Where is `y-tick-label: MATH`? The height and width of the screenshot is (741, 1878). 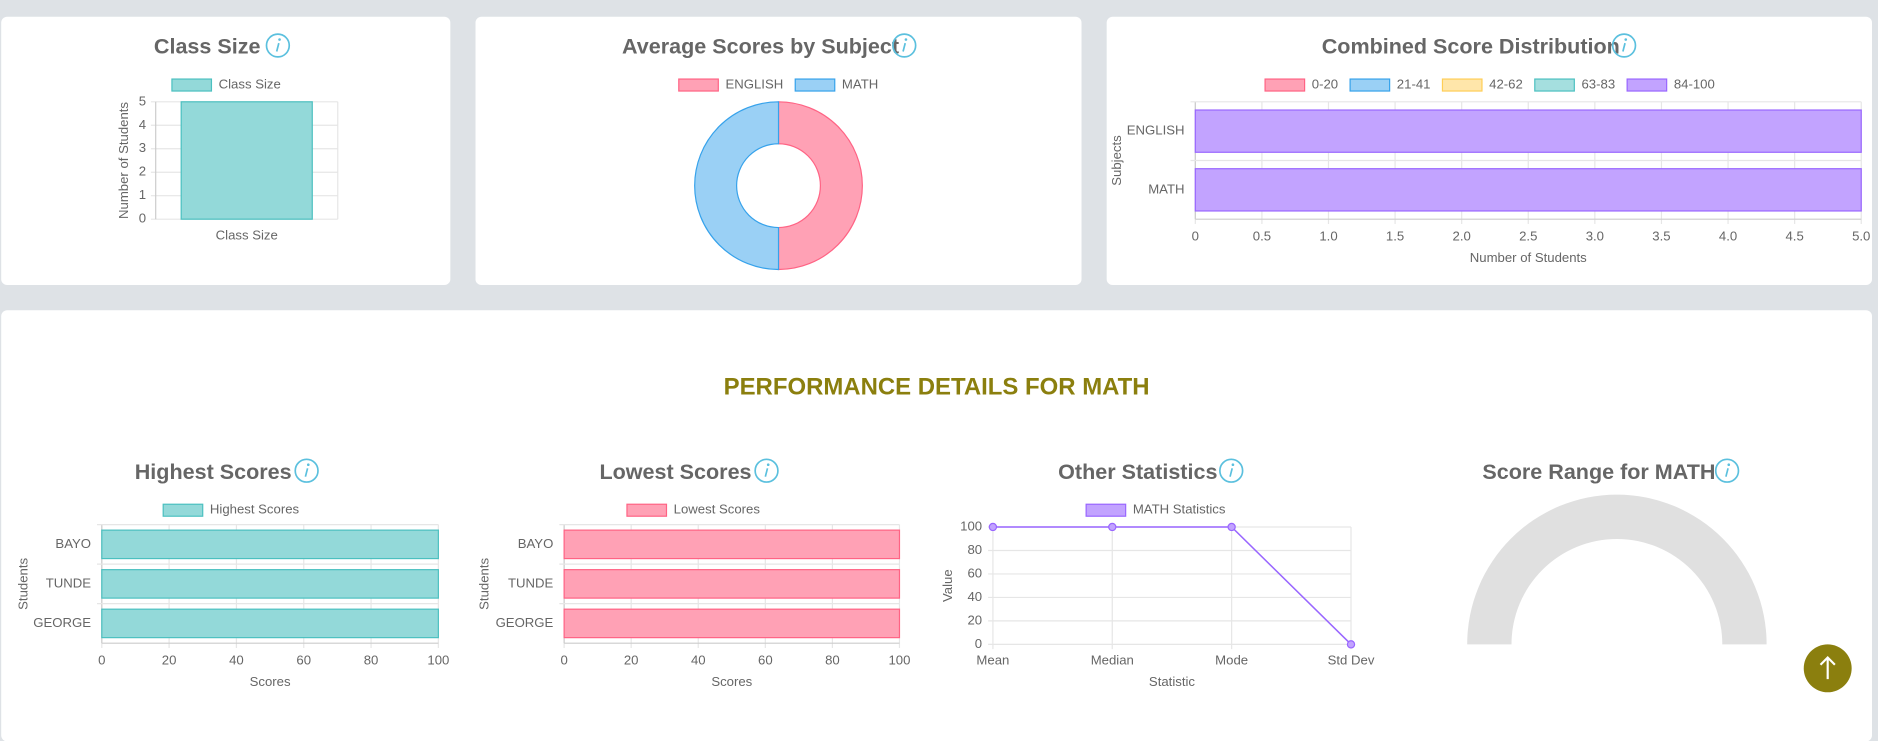
y-tick-label: MATH is located at coordinates (1166, 188).